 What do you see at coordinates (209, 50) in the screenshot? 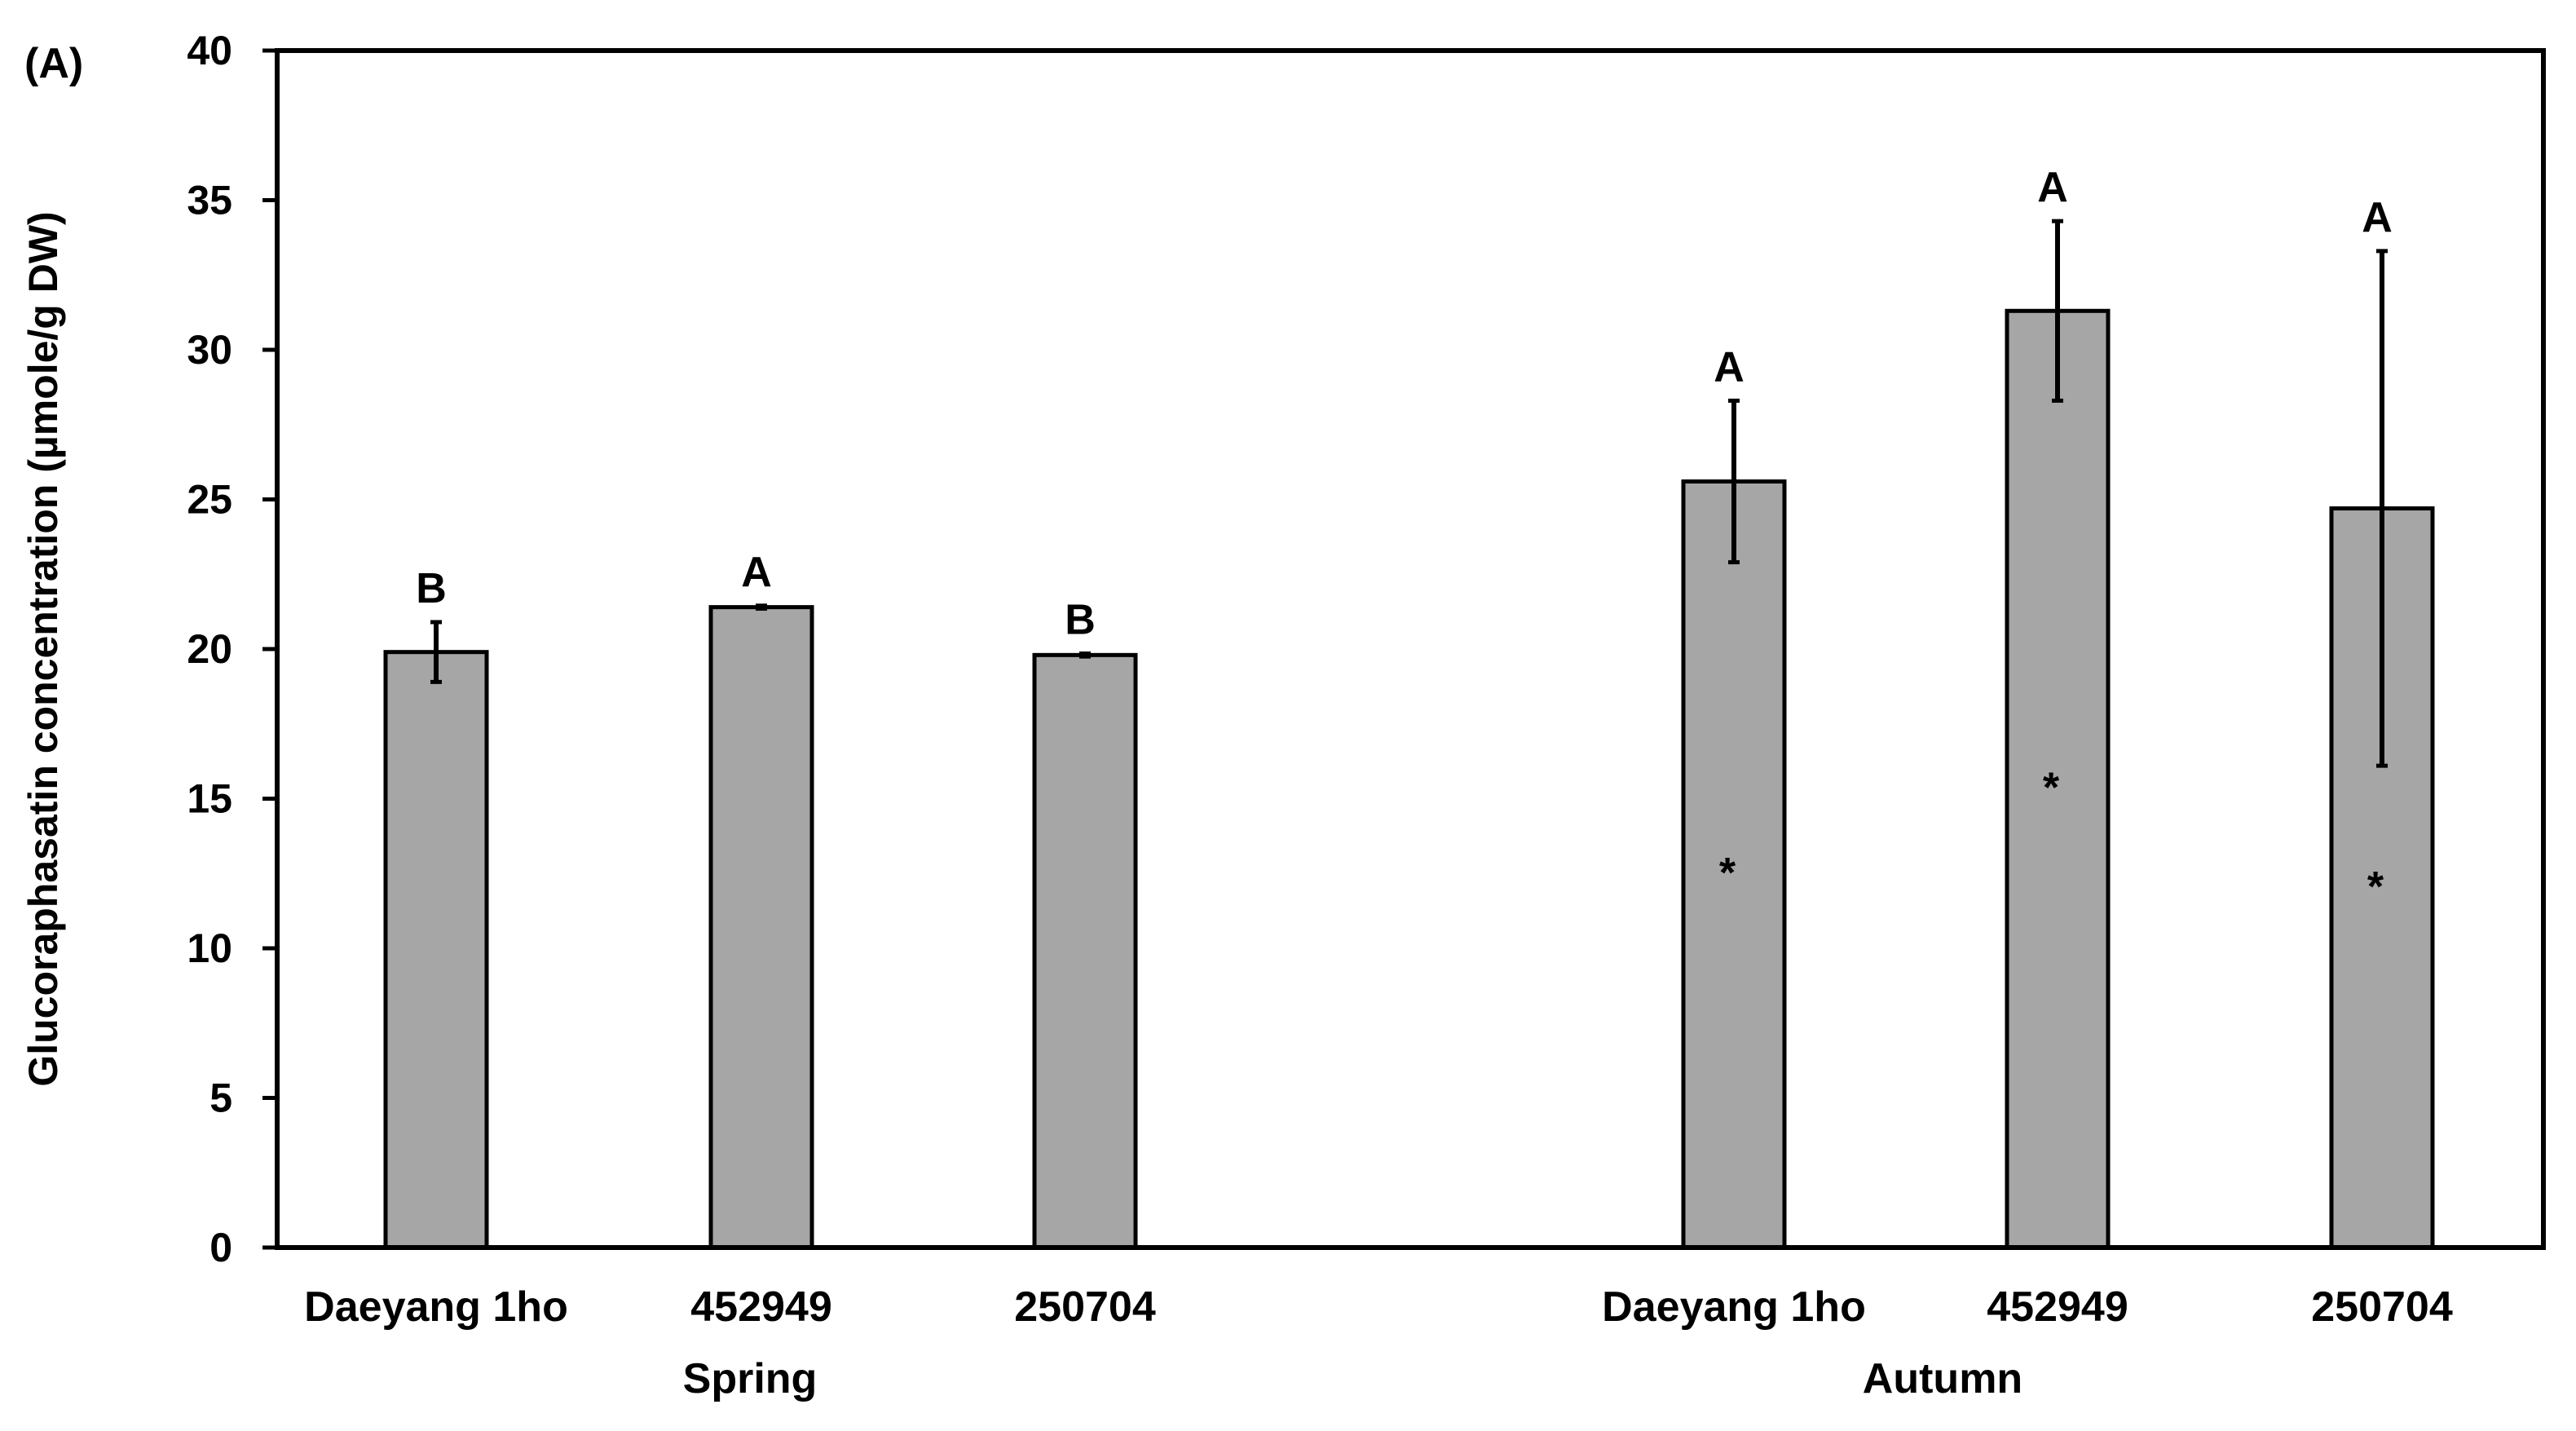
I see `y-tick-label: 40` at bounding box center [209, 50].